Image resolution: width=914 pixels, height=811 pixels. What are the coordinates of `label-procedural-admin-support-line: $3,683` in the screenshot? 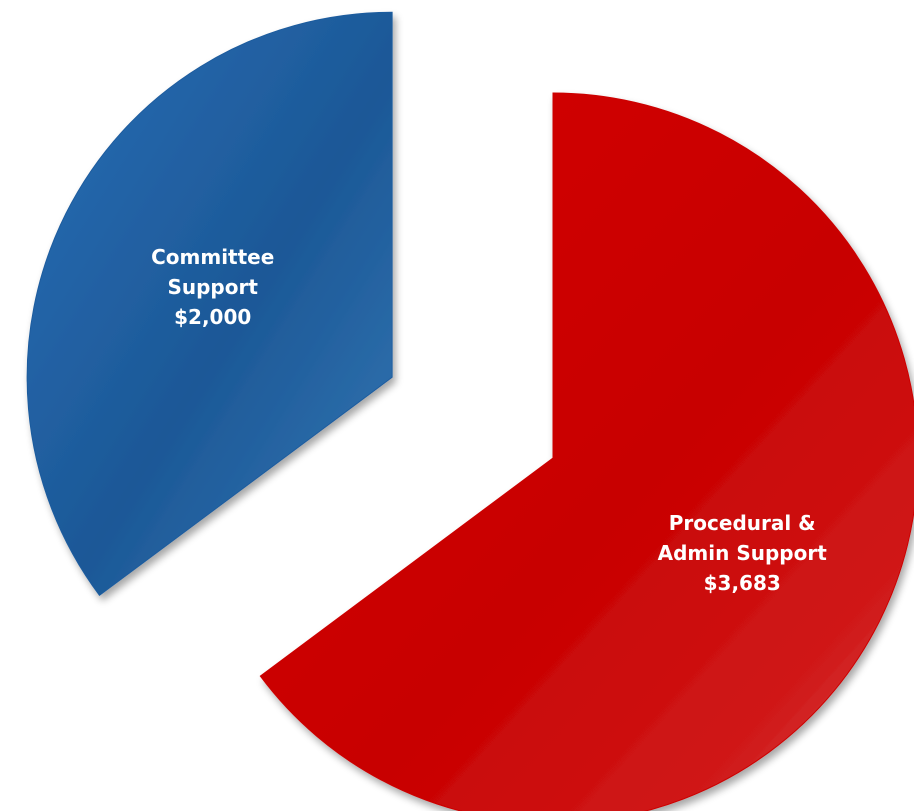 It's located at (742, 583).